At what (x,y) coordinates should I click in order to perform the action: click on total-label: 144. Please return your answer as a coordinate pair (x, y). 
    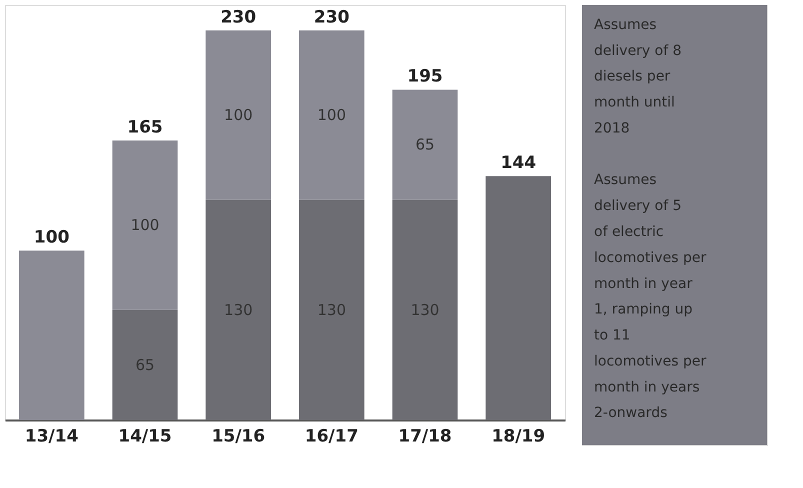
    Looking at the image, I should click on (518, 163).